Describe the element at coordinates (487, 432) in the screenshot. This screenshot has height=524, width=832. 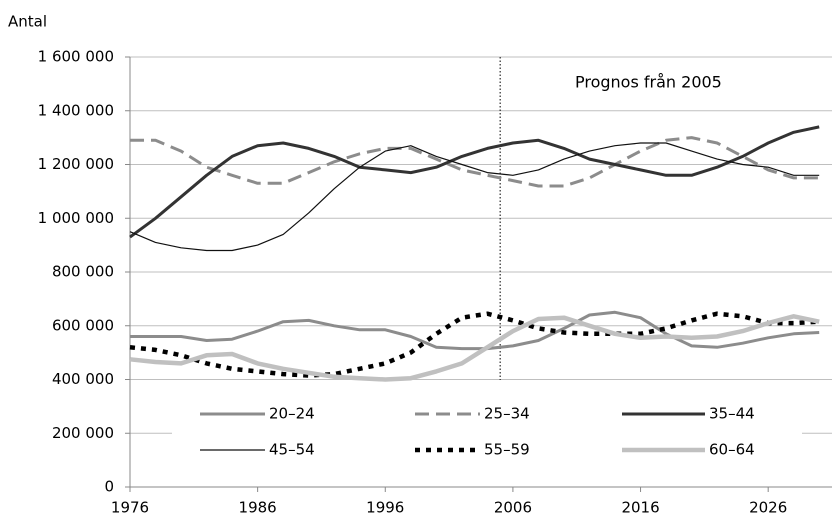
I see `legend-box` at that location.